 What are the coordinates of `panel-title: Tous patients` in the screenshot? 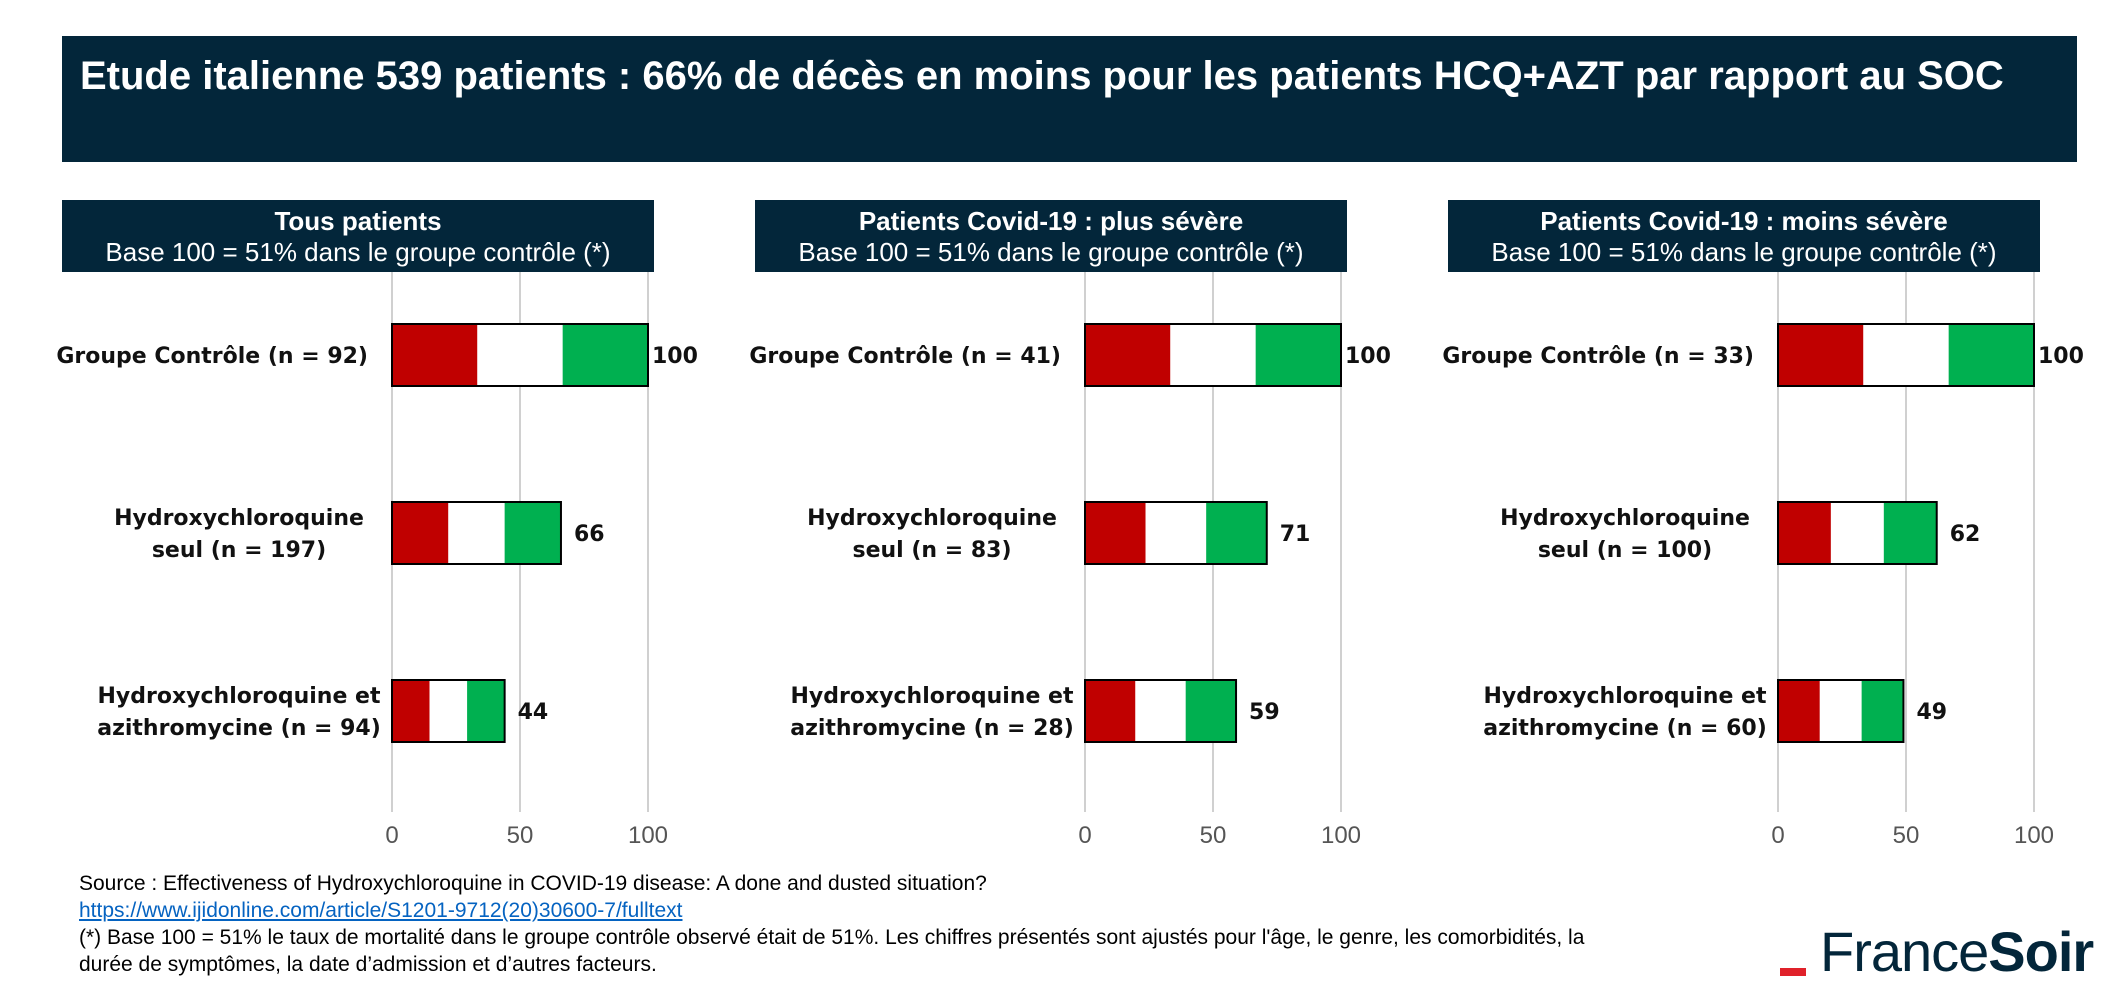 It's located at (358, 221).